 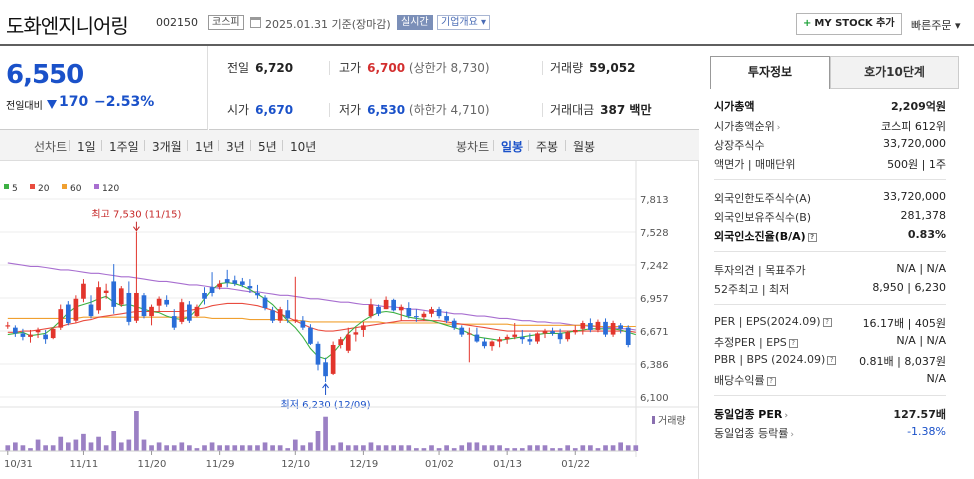 I want to click on period-3y: 3년, so click(x=235, y=147).